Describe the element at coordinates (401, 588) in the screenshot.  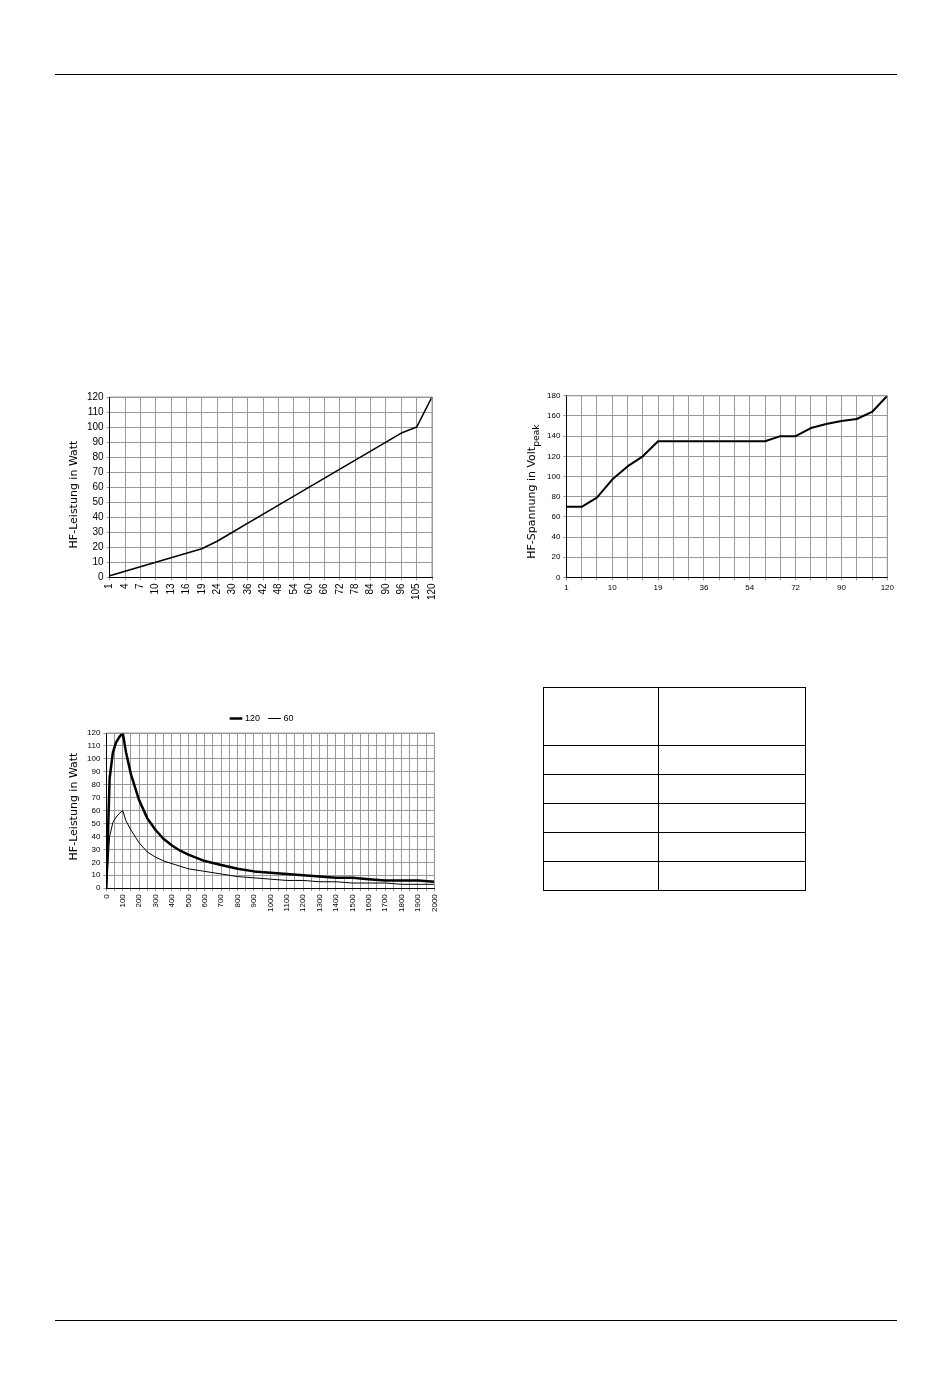
I see `x-tick-label: 96` at that location.